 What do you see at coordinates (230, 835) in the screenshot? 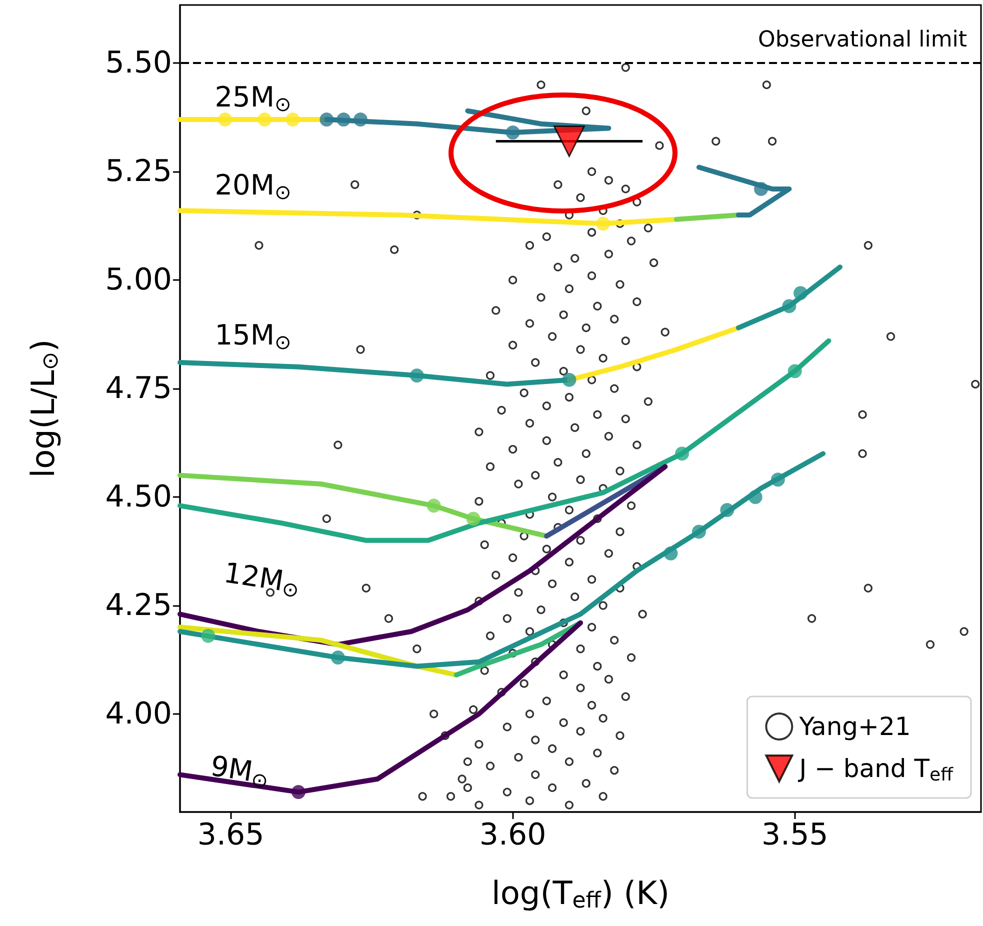
I see `x-tick-label: 3.65` at bounding box center [230, 835].